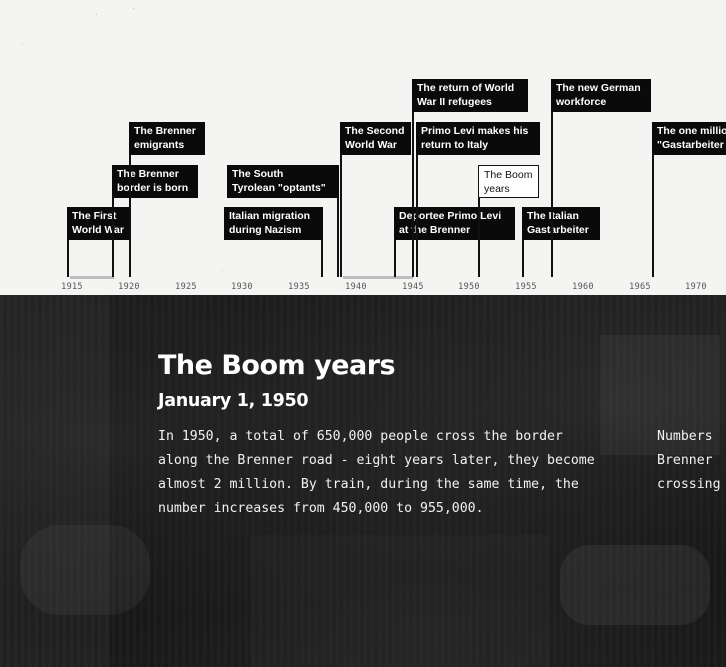 This screenshot has height=667, width=726. What do you see at coordinates (469, 287) in the screenshot?
I see `axis-tick: 1950` at bounding box center [469, 287].